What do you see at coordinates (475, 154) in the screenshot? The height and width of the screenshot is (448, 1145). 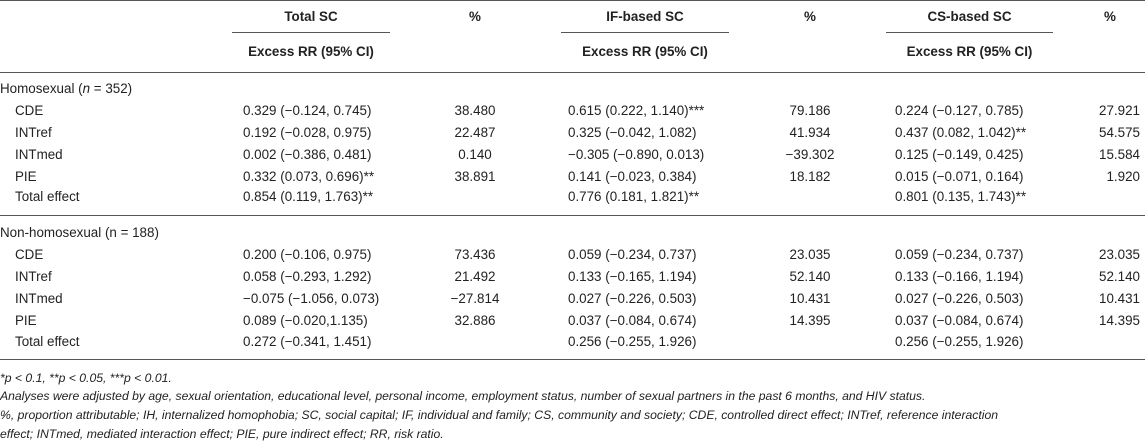 I see `cell-total-pct: 0.140` at bounding box center [475, 154].